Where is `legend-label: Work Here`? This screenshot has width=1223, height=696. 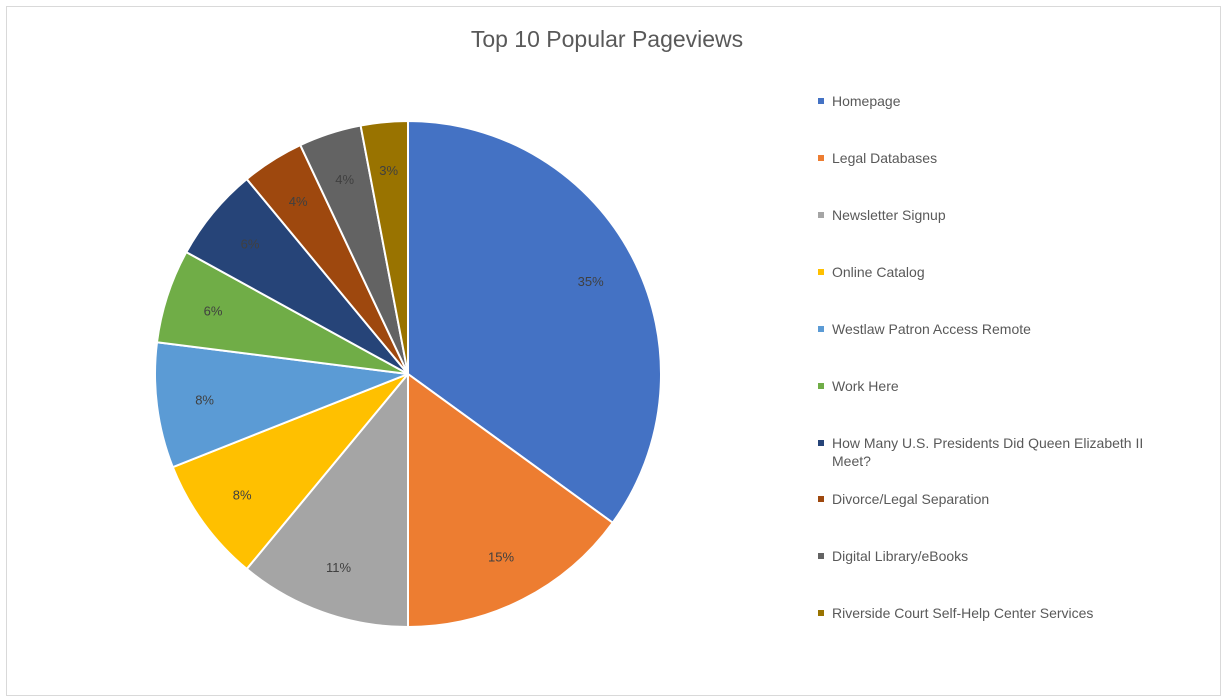
legend-label: Work Here is located at coordinates (865, 386).